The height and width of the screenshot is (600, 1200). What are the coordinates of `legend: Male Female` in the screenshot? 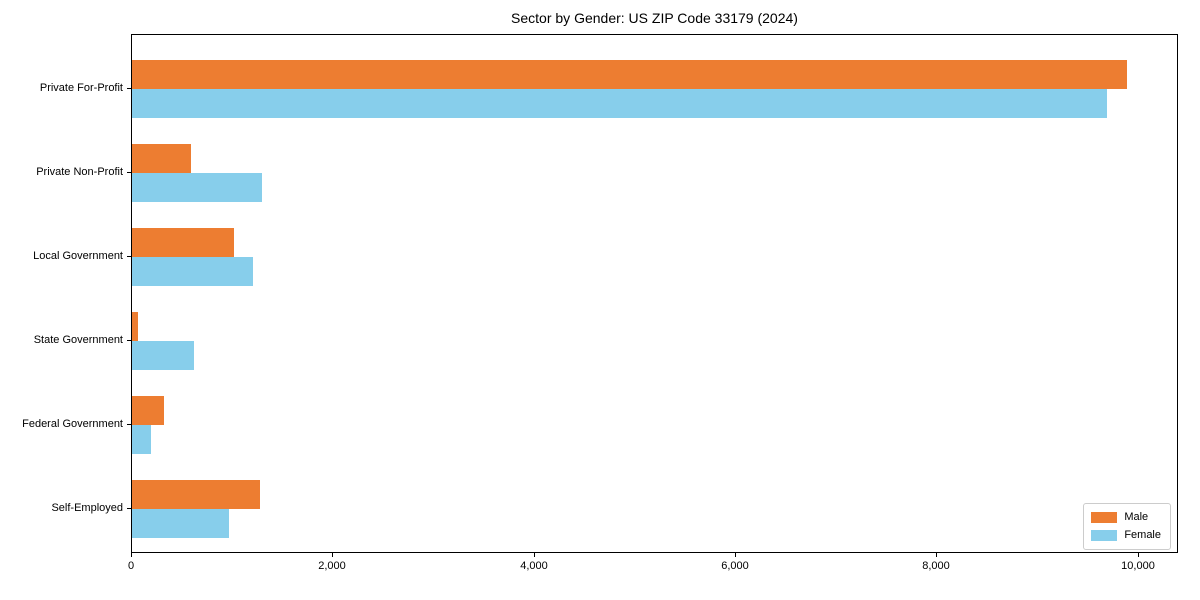 It's located at (1127, 526).